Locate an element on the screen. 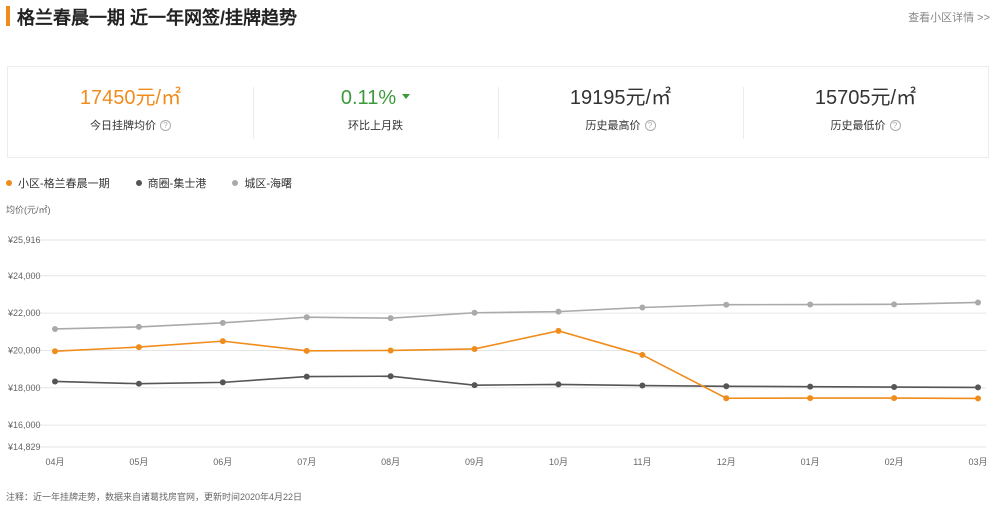 This screenshot has height=505, width=1000. y-tick-label: ¥24,000 is located at coordinates (24, 276).